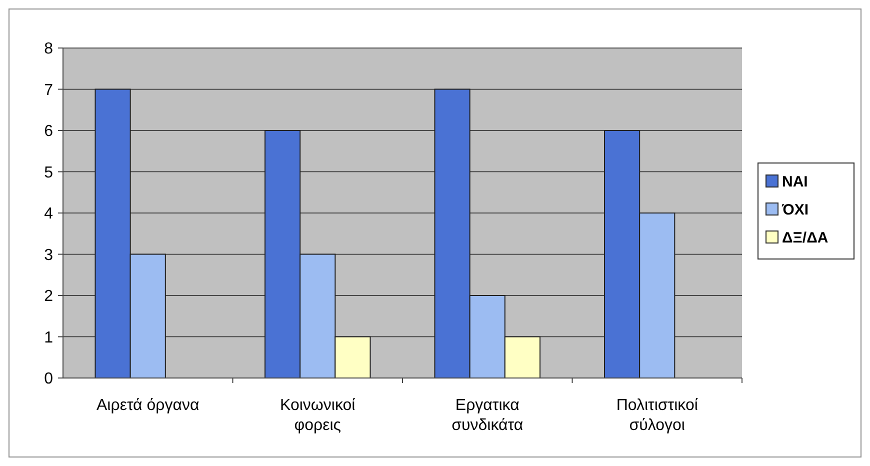  Describe the element at coordinates (49, 337) in the screenshot. I see `y-tick-label: 1` at that location.